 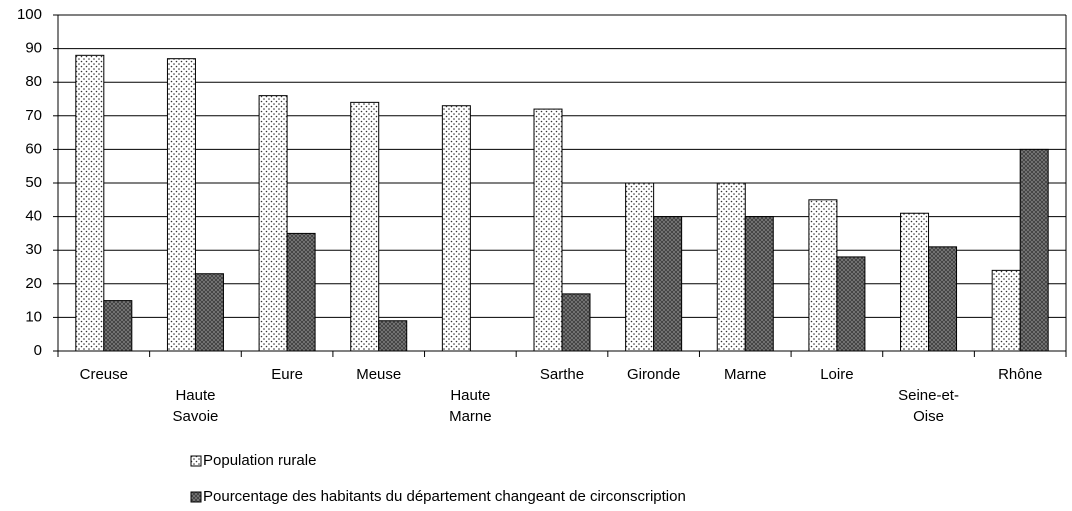 I want to click on y-tick-label: 70, so click(x=33, y=115).